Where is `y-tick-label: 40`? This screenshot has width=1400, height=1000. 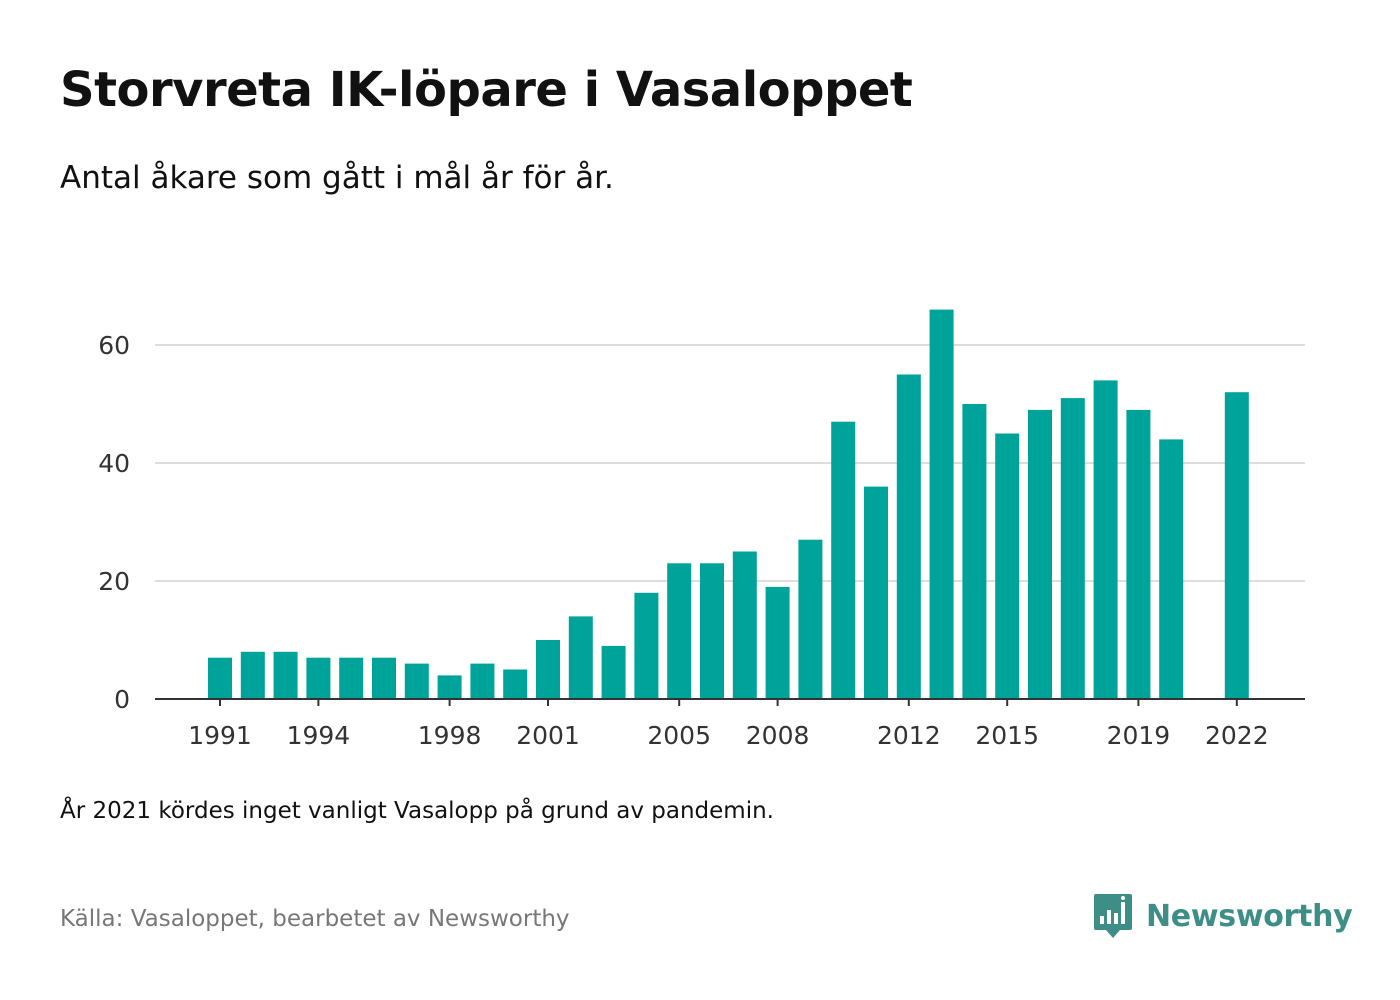
y-tick-label: 40 is located at coordinates (114, 463).